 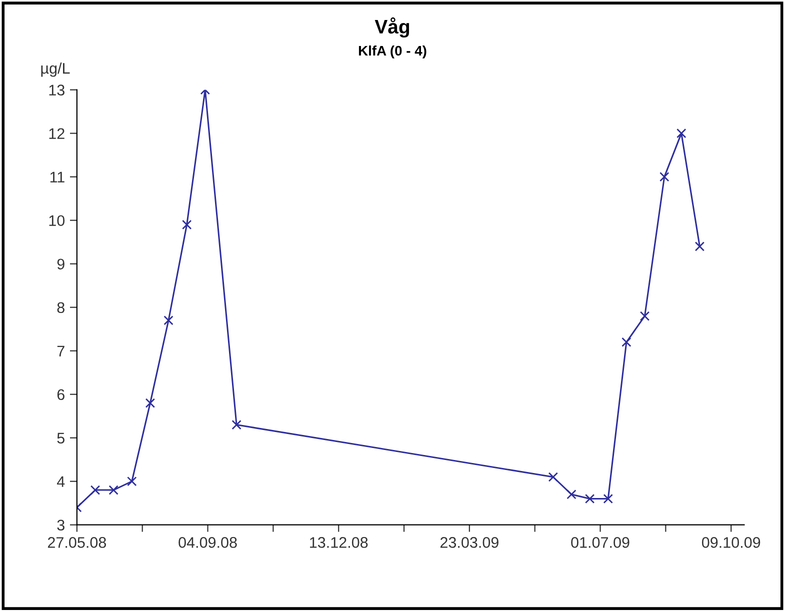 I want to click on y-tick-label: 9, so click(x=60, y=264).